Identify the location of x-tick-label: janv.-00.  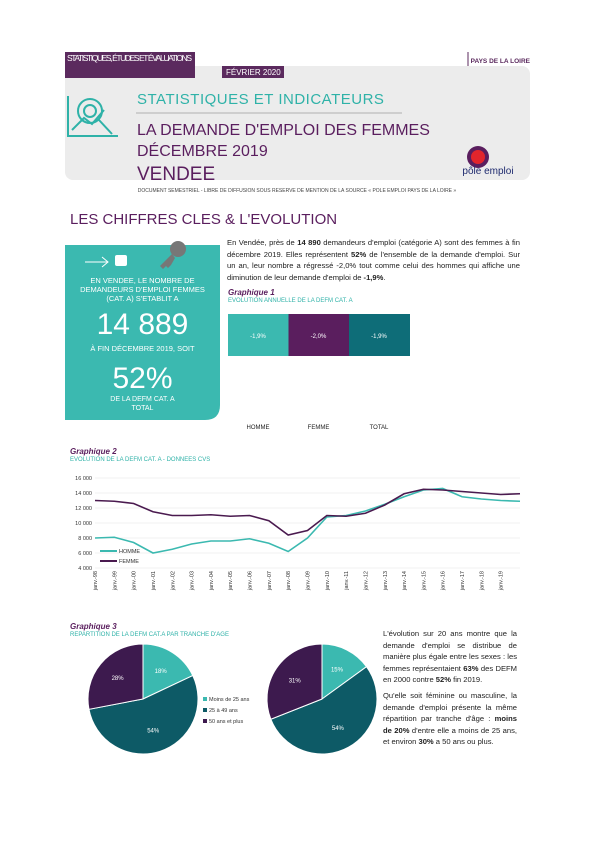
(135, 581).